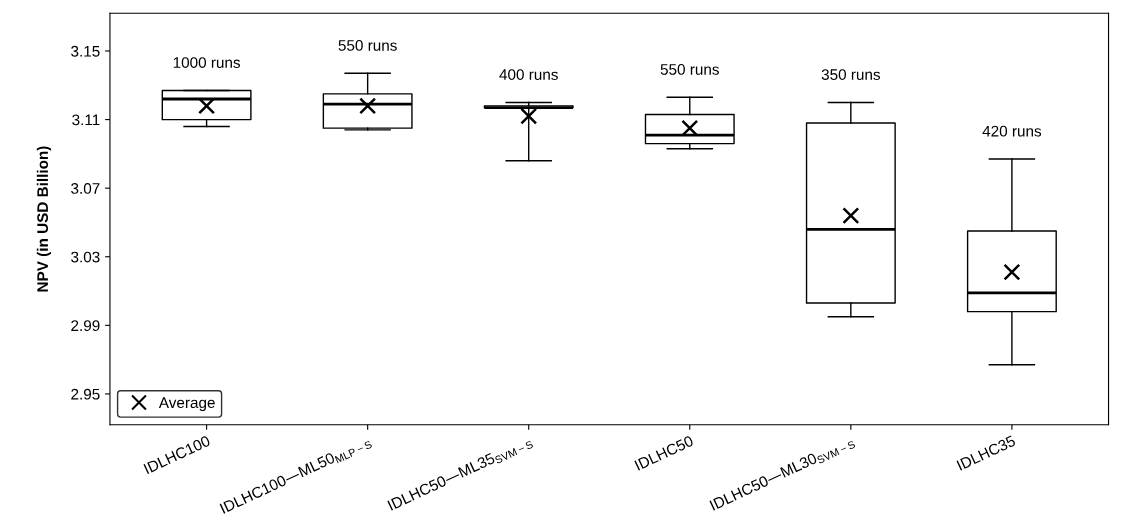  I want to click on y-tick-label: 2.99, so click(85, 326).